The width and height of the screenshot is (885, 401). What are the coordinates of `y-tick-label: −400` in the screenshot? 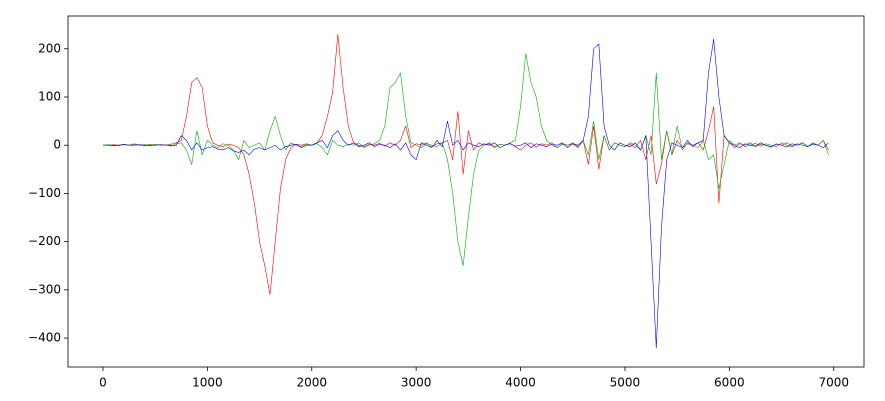 It's located at (44, 338).